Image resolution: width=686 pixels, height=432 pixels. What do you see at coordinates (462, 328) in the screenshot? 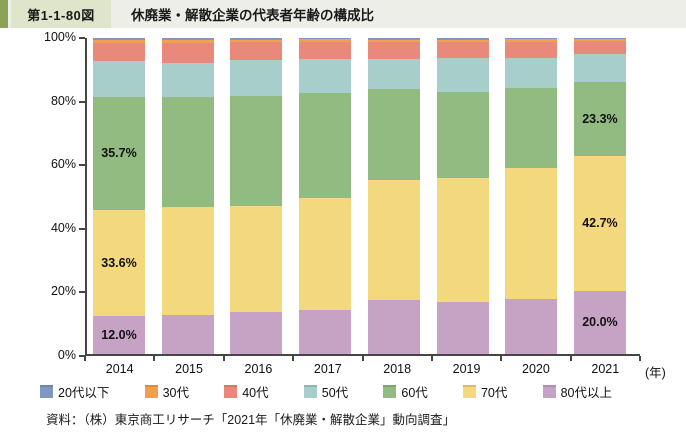
I see `segment-80代以上-2019` at bounding box center [462, 328].